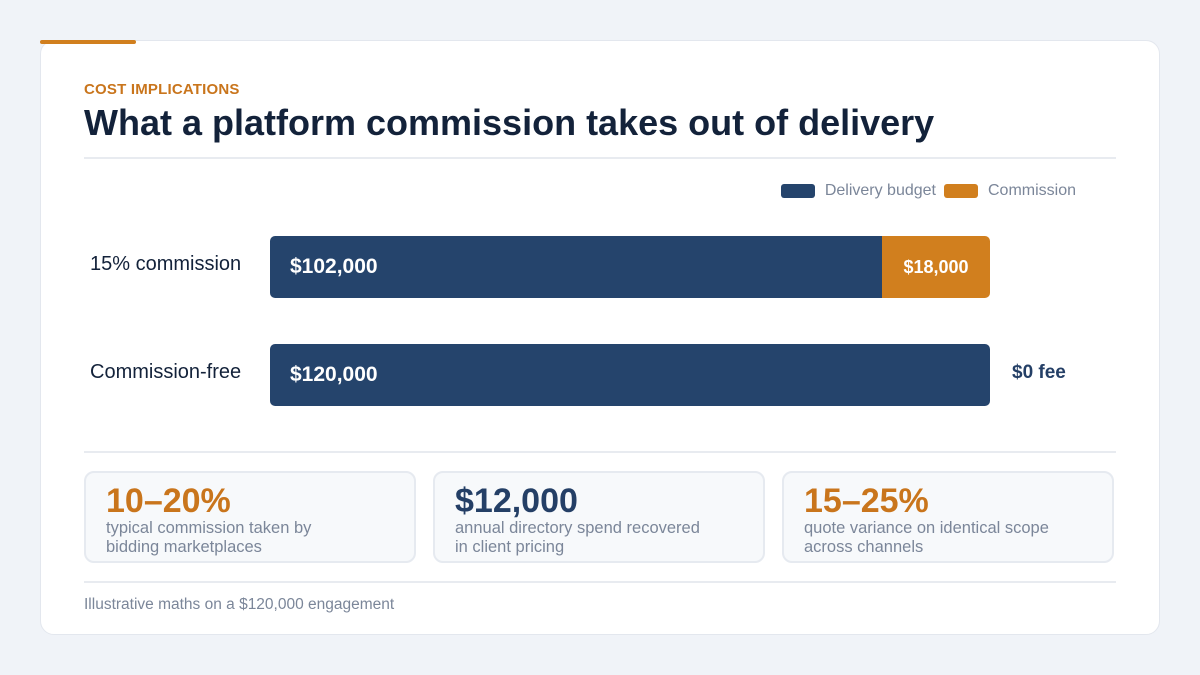 Image resolution: width=1200 pixels, height=675 pixels. I want to click on row-label-commission-free: Commission-free, so click(166, 372).